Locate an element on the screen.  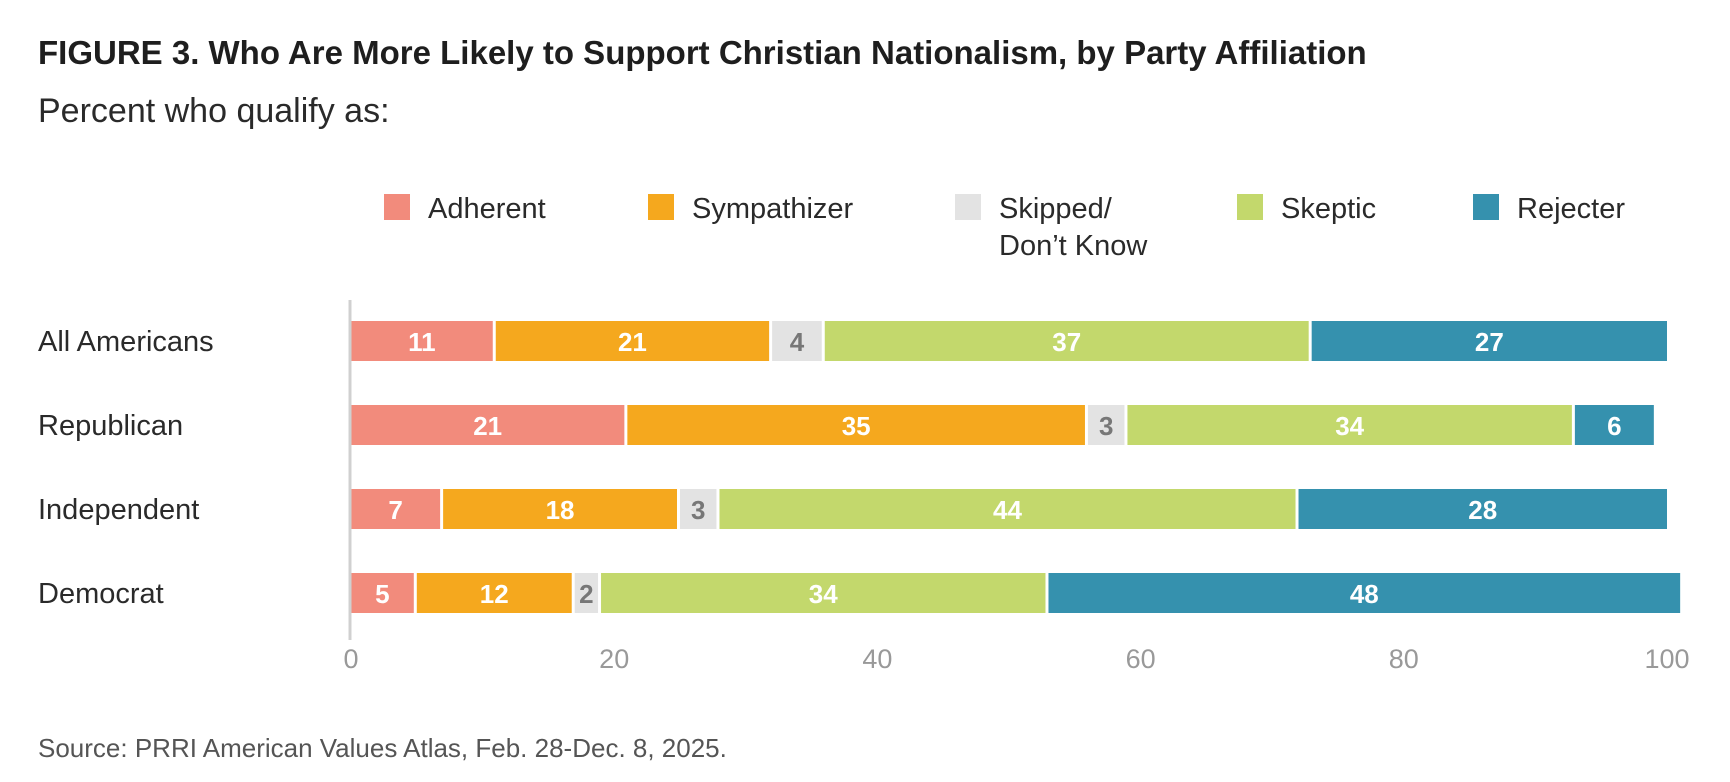
bar-segment-democrat-adherent is located at coordinates (382, 593).